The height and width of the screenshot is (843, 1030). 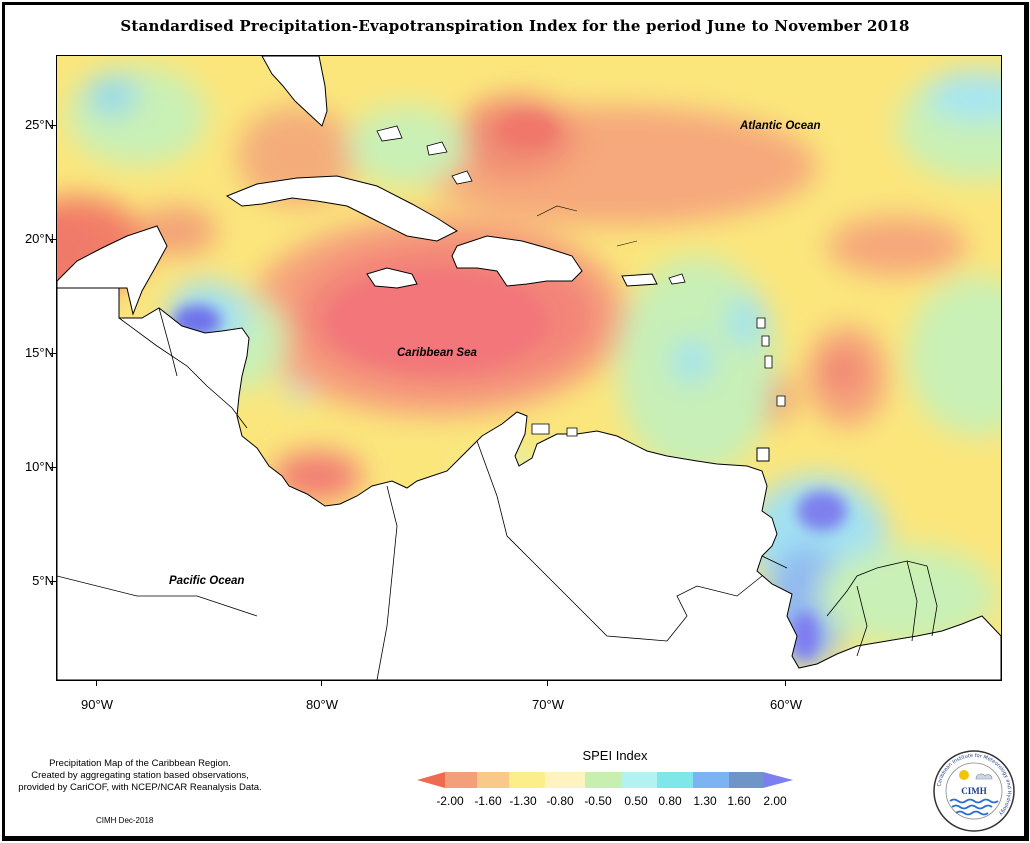 What do you see at coordinates (39, 466) in the screenshot?
I see `y-label-10n: 10°N` at bounding box center [39, 466].